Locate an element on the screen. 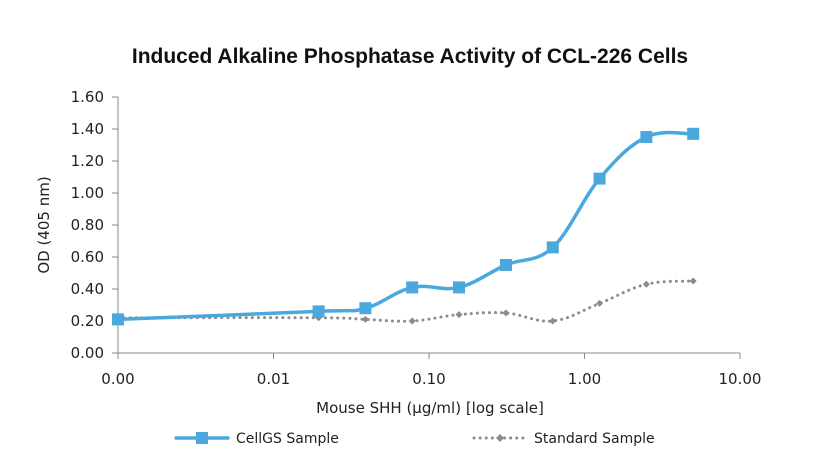 This screenshot has width=816, height=468. y-axis: 0.00 0.20 0.40 0.60 0.80 1.00 1.20 1.40 1.60 is located at coordinates (95, 225).